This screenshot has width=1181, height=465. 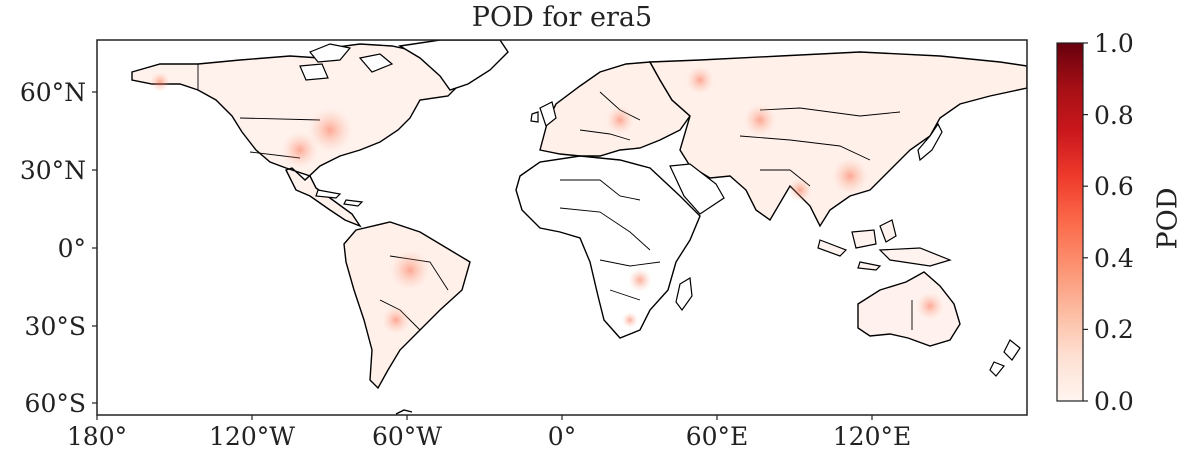 What do you see at coordinates (97, 436) in the screenshot?
I see `lon-tick-label: 180°` at bounding box center [97, 436].